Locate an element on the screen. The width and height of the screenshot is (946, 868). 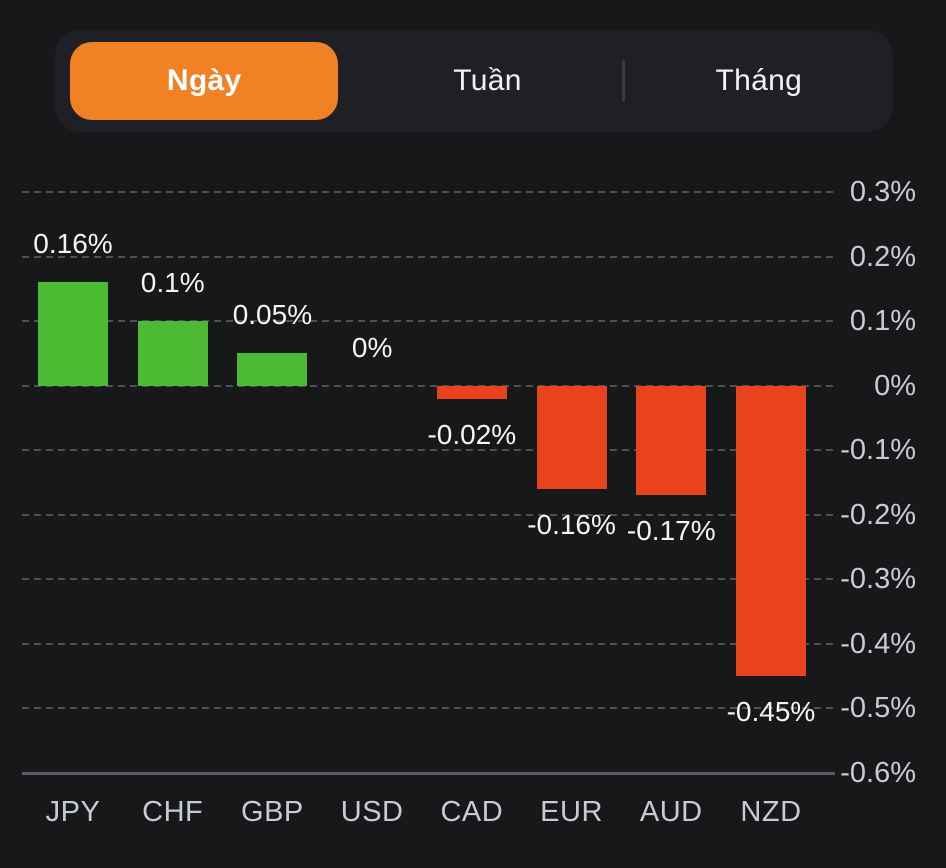
bar-value-label-eur: -0.16% is located at coordinates (571, 524).